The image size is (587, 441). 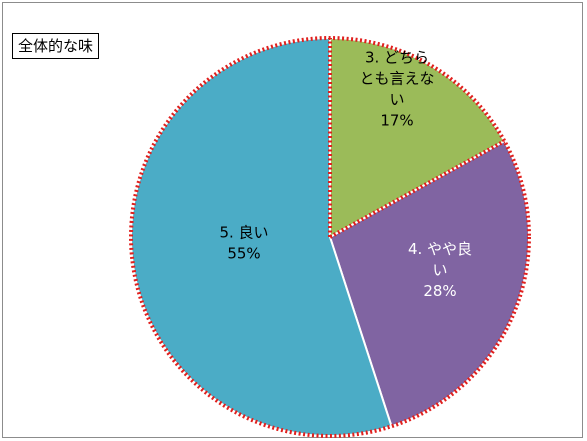 I want to click on slice-label-1: 3. どちらとも言えない 17%, so click(x=396, y=89).